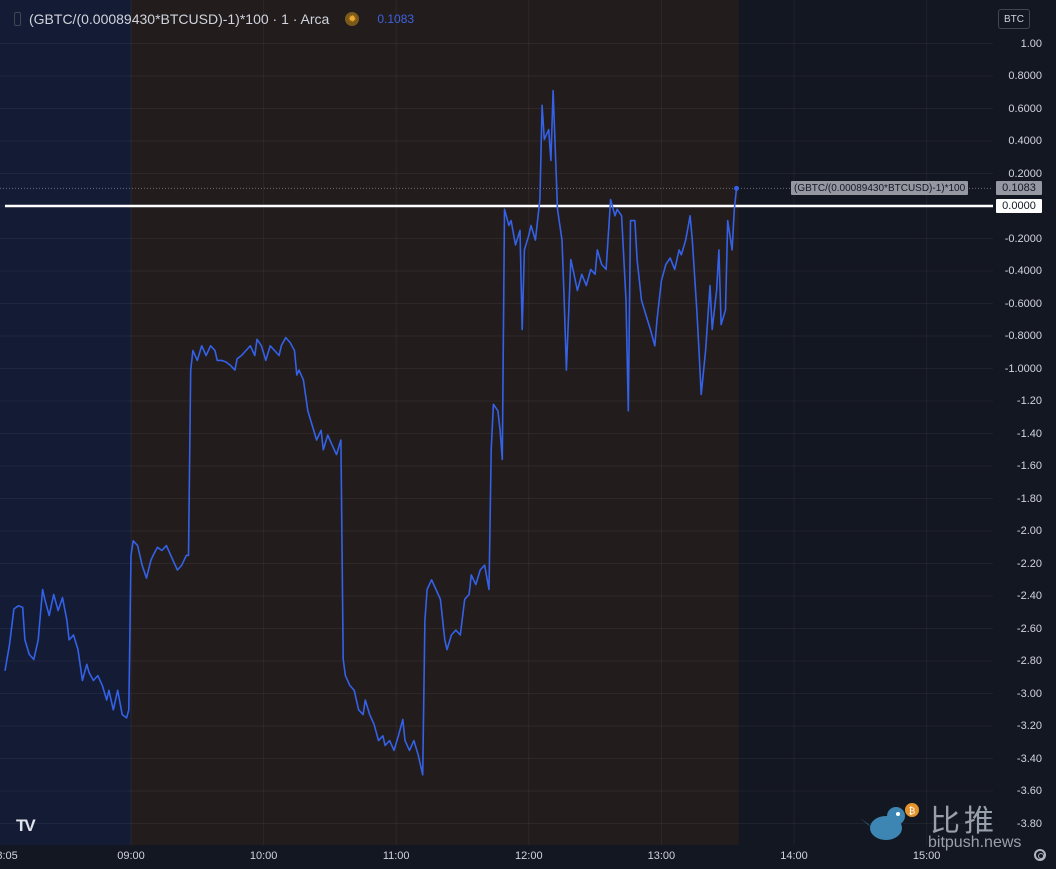  What do you see at coordinates (26, 825) in the screenshot?
I see `tradingview-logo-icon: TV` at bounding box center [26, 825].